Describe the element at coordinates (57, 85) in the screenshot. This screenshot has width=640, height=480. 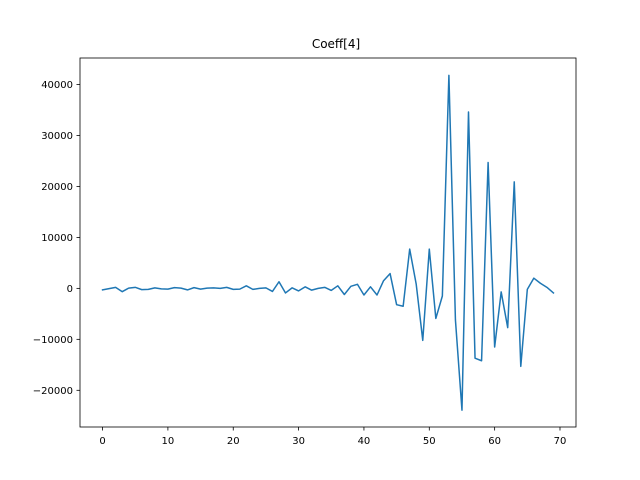
I see `y-tick-label: 40000` at that location.